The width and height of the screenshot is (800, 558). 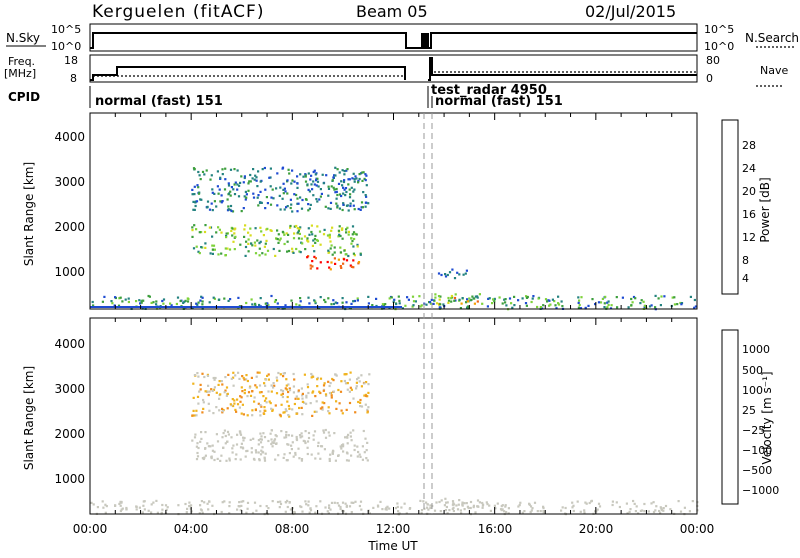 I want to click on nave-tick-high: 80, so click(x=713, y=60).